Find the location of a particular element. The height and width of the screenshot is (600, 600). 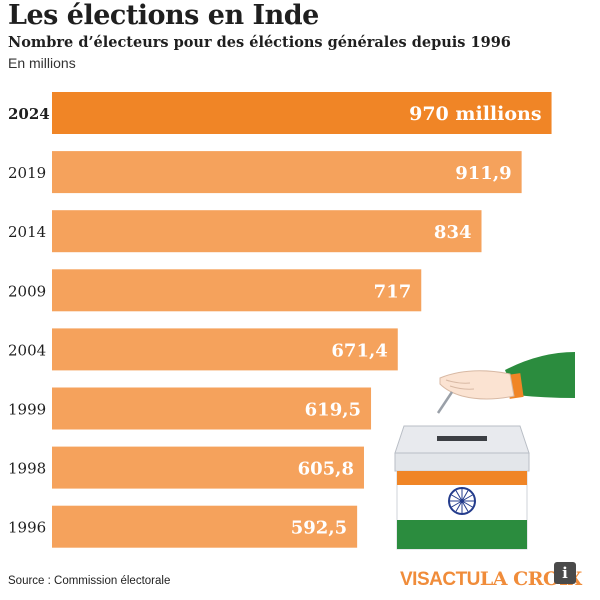

bar-1999 is located at coordinates (212, 408).